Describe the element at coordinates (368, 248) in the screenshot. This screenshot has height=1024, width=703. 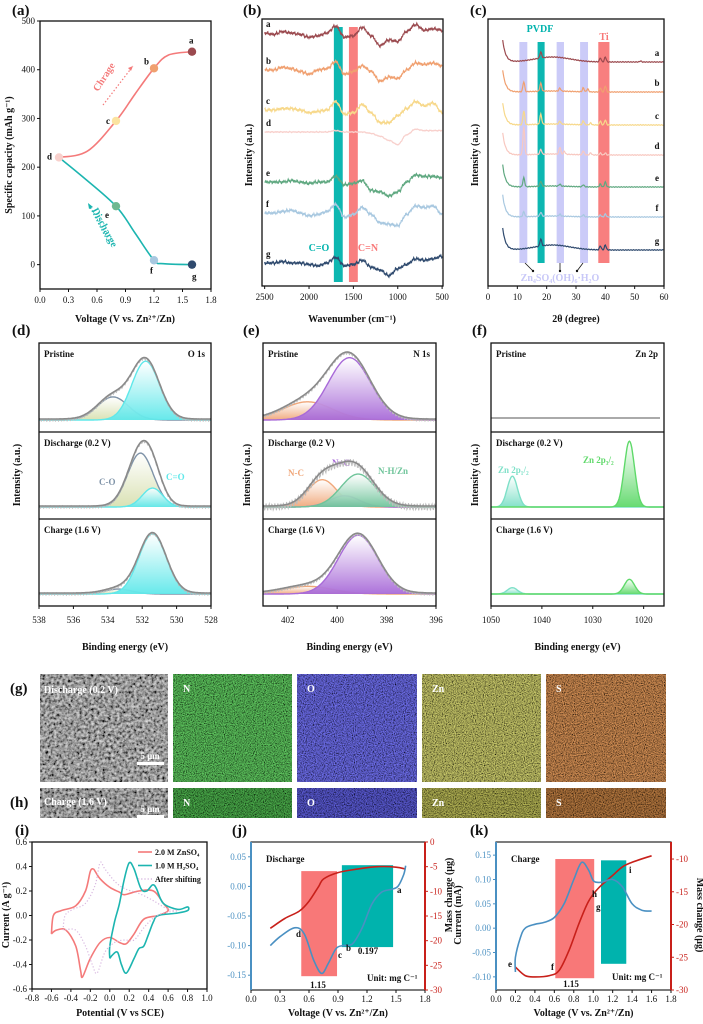
I see `band-label: C=N` at that location.